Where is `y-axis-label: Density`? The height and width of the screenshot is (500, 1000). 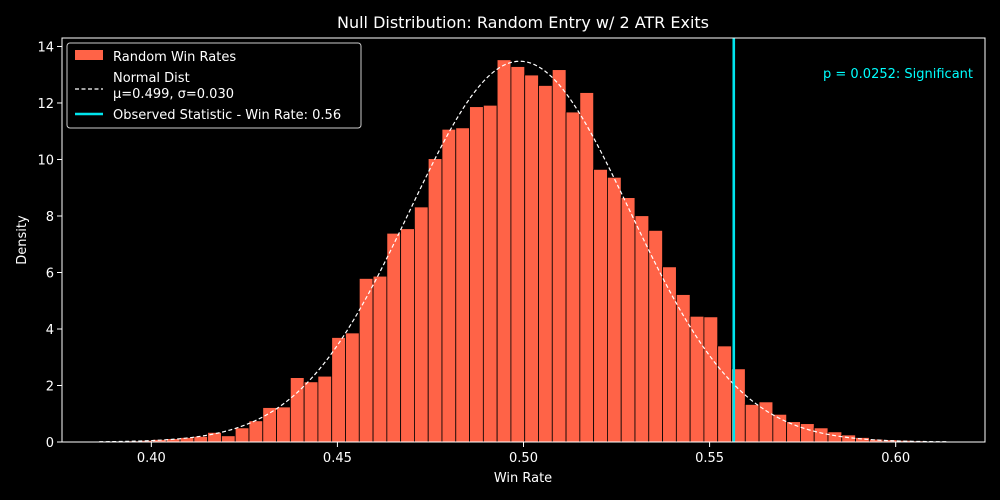
y-axis-label: Density is located at coordinates (22, 240).